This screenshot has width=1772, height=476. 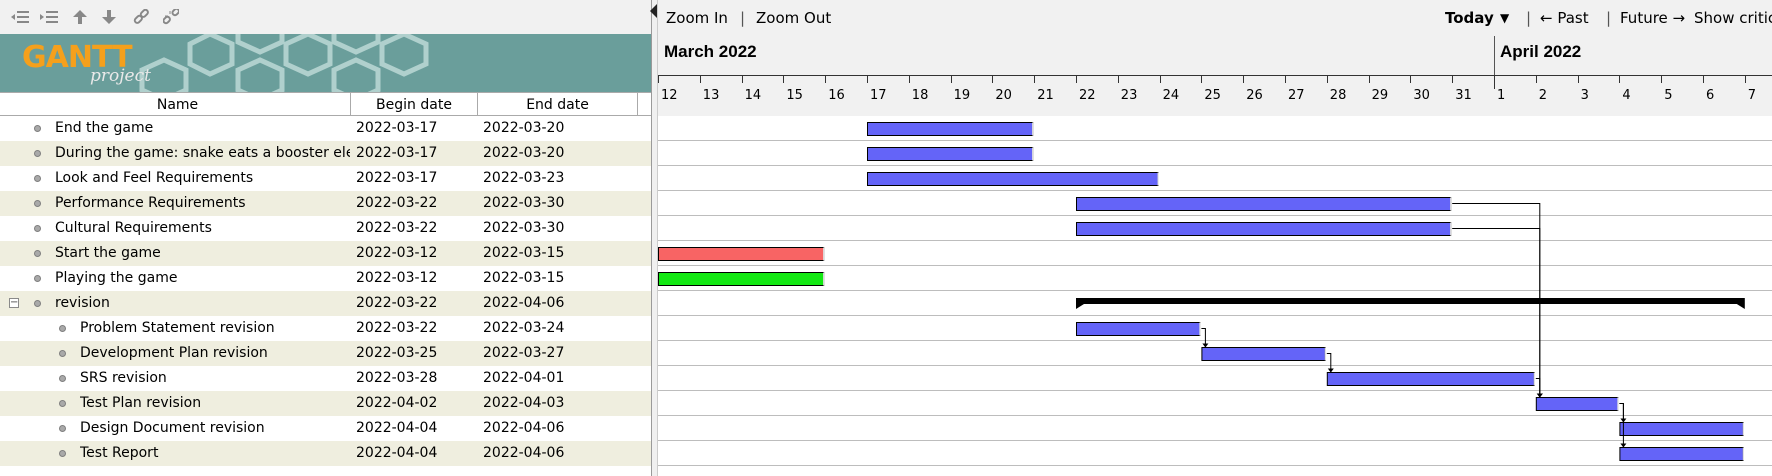 I want to click on move-up-icon, so click(x=80, y=17).